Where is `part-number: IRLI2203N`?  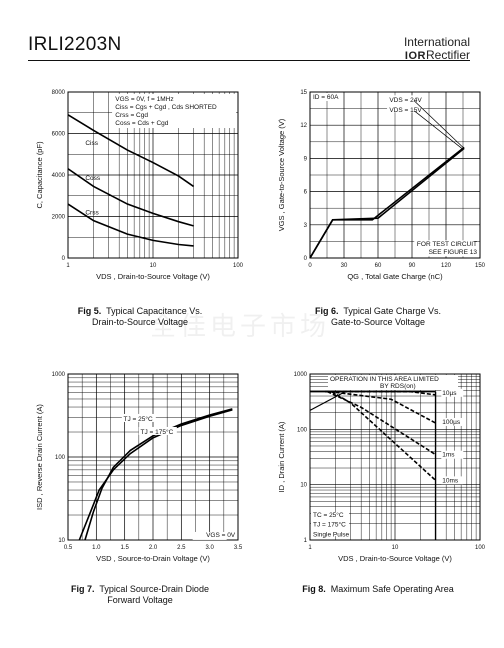
part-number: IRLI2203N is located at coordinates (75, 44).